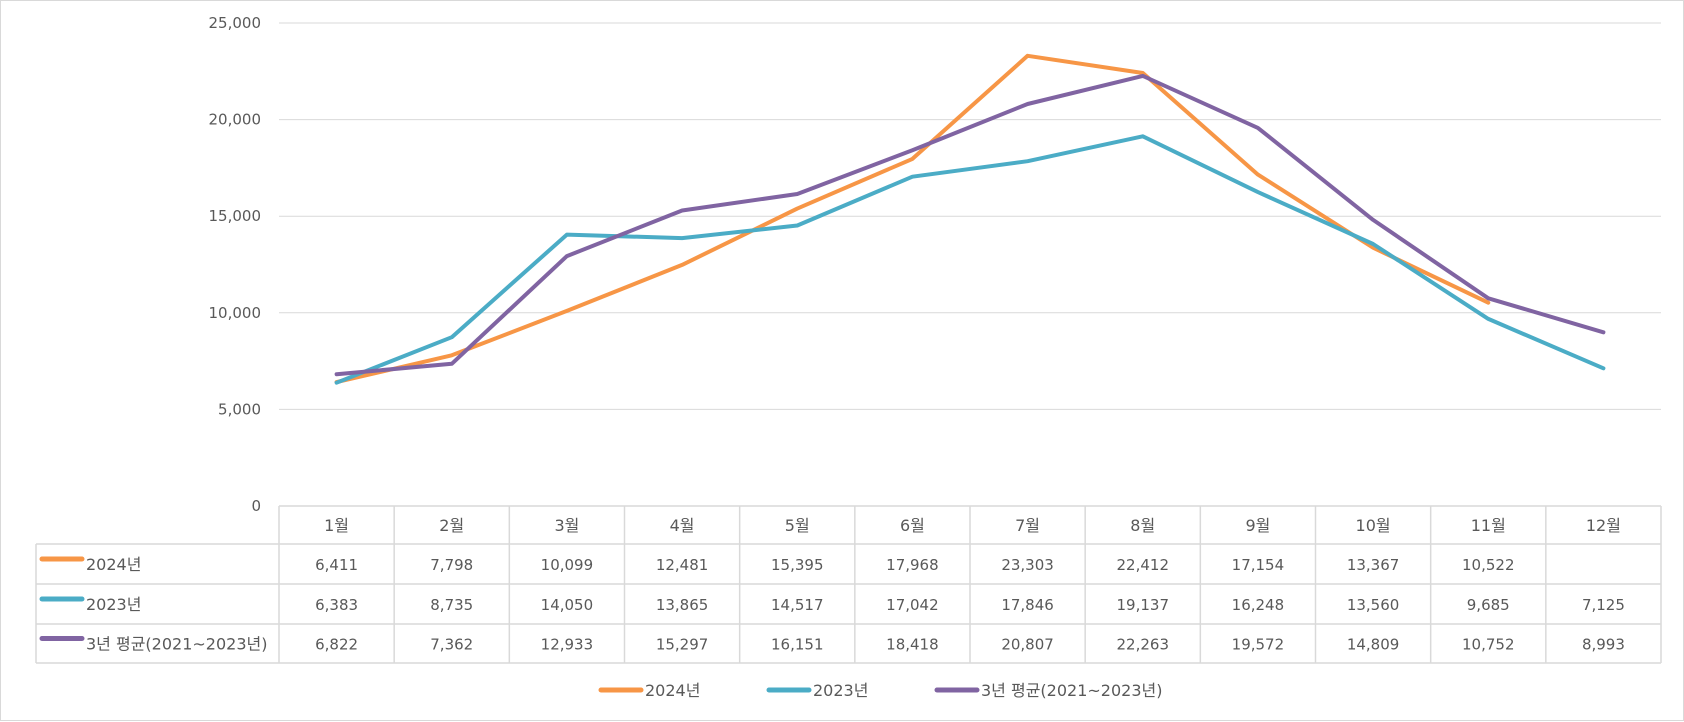  What do you see at coordinates (797, 645) in the screenshot?
I see `data-value: 16,151` at bounding box center [797, 645].